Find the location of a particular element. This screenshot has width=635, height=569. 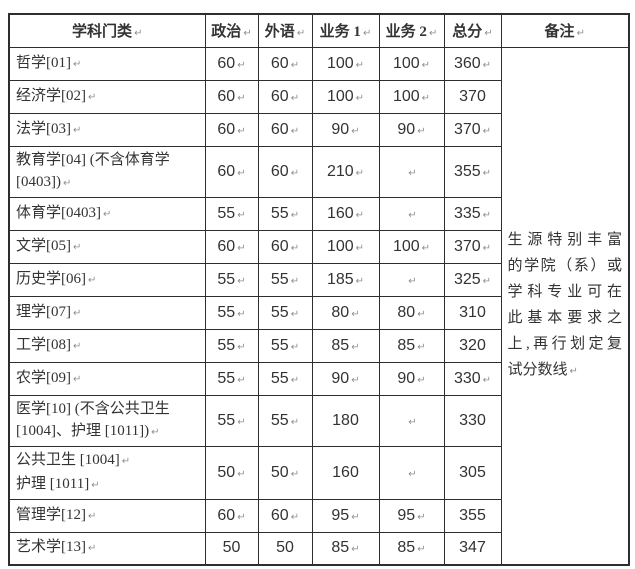

score-cell: 85 ↵ is located at coordinates (345, 345).